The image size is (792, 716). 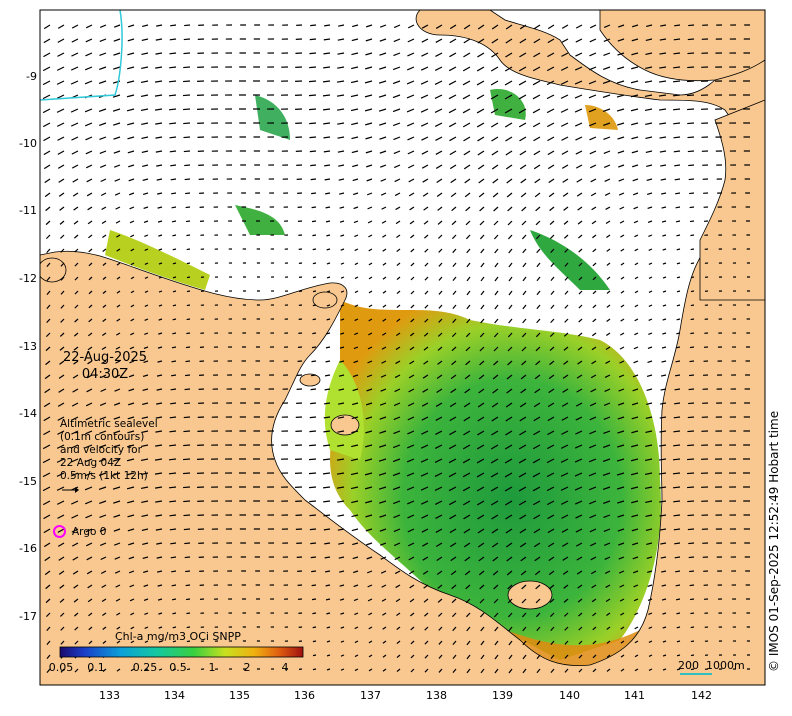 What do you see at coordinates (28, 210) in the screenshot?
I see `latitude-tick-label: -11` at bounding box center [28, 210].